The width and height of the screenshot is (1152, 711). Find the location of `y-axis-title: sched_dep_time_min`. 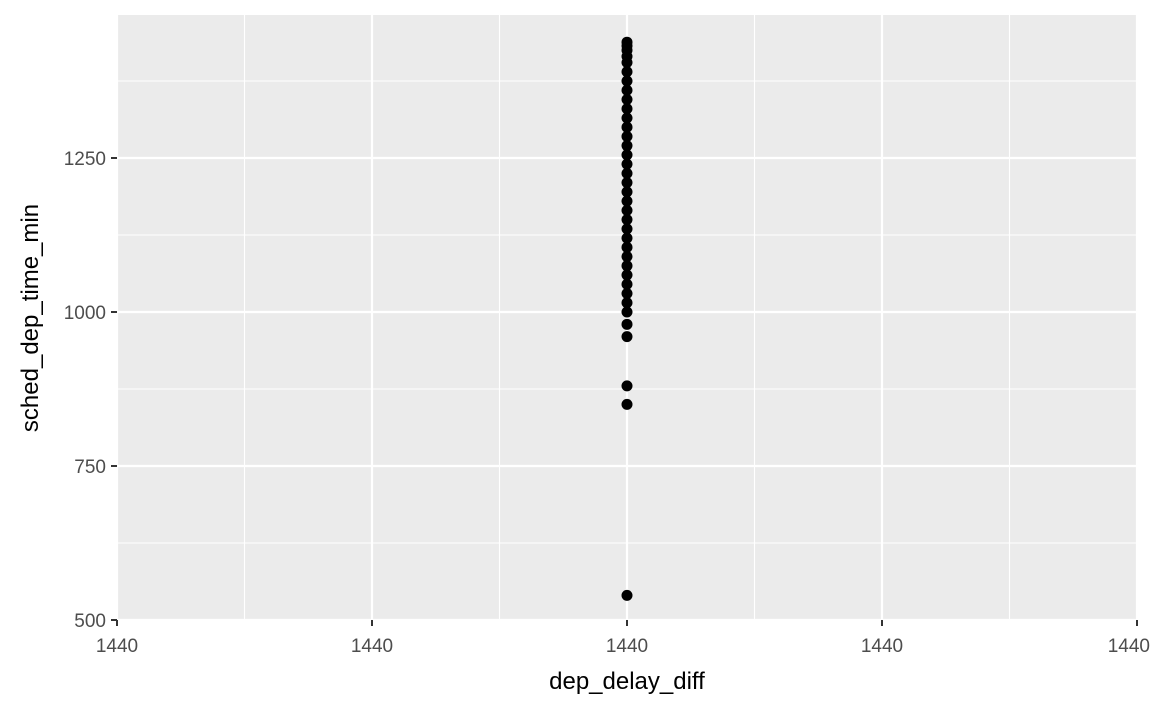

y-axis-title: sched_dep_time_min is located at coordinates (30, 318).